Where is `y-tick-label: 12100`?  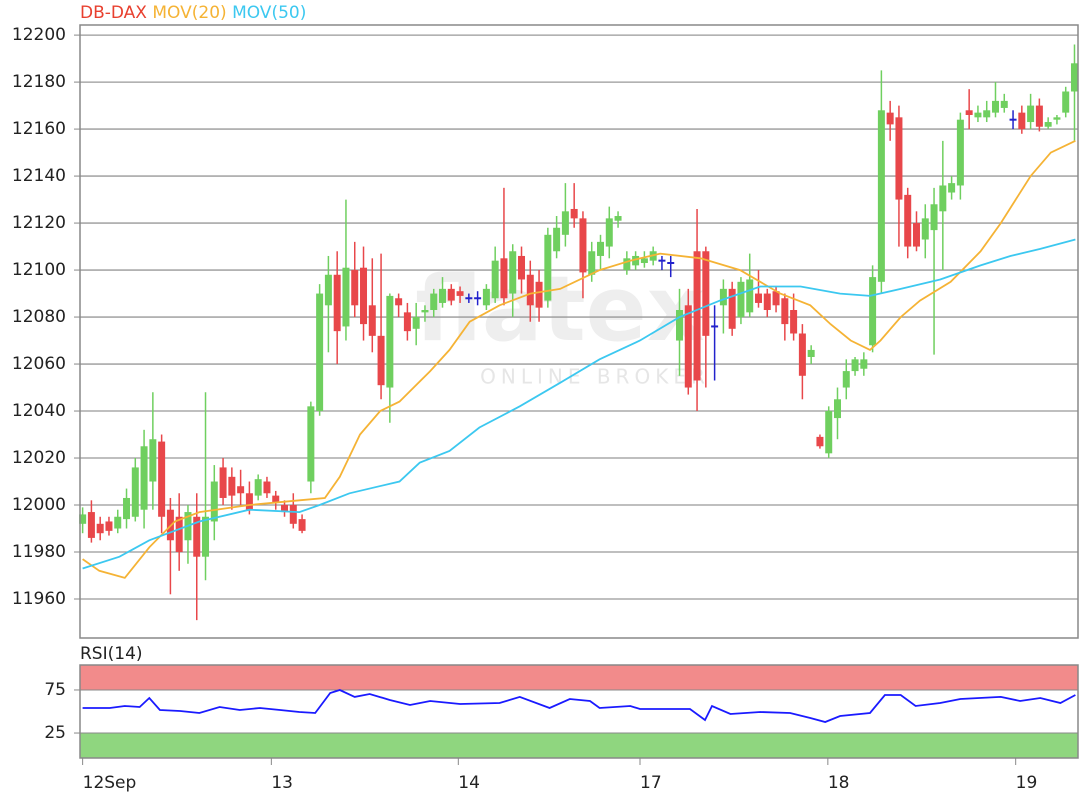 y-tick-label: 12100 is located at coordinates (39, 270).